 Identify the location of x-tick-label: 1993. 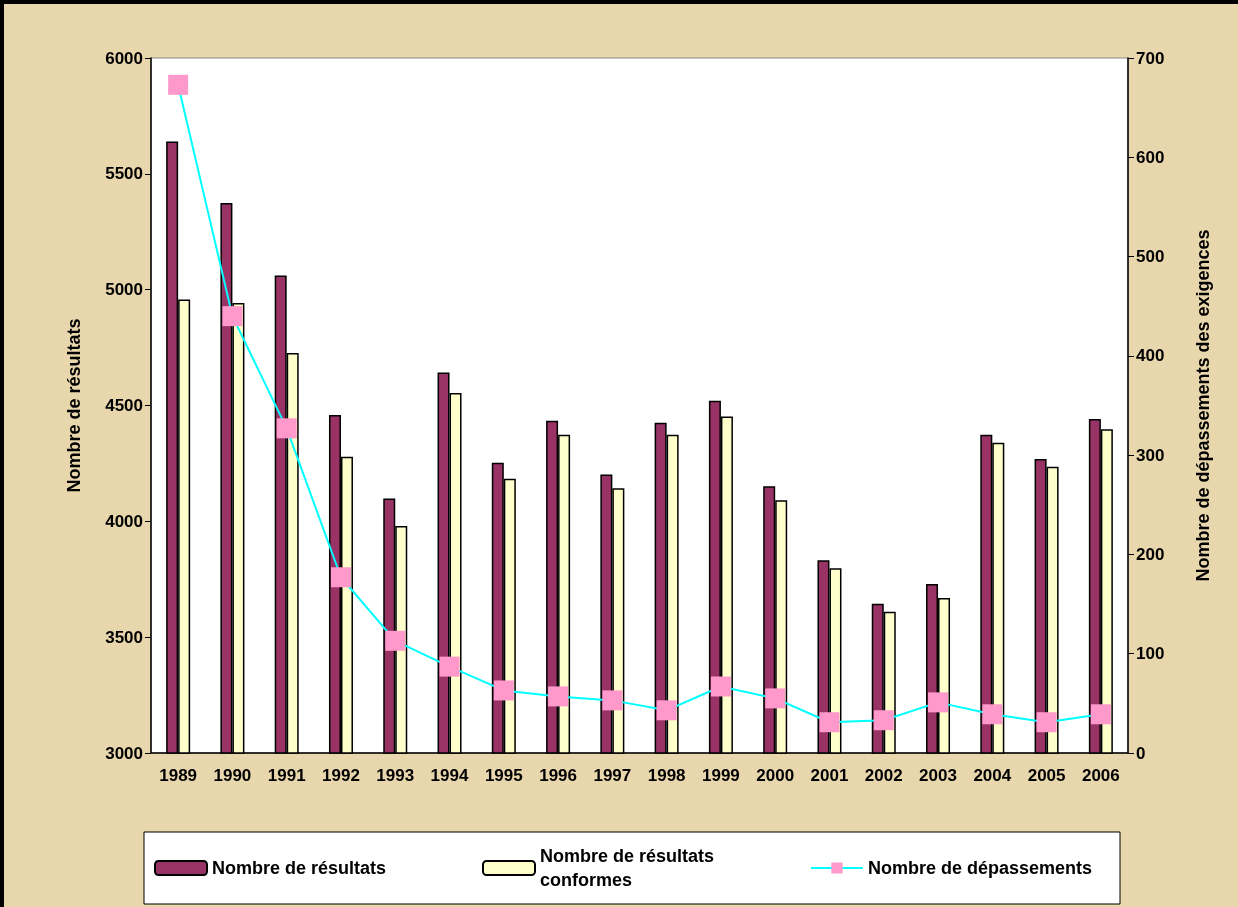
(395, 775).